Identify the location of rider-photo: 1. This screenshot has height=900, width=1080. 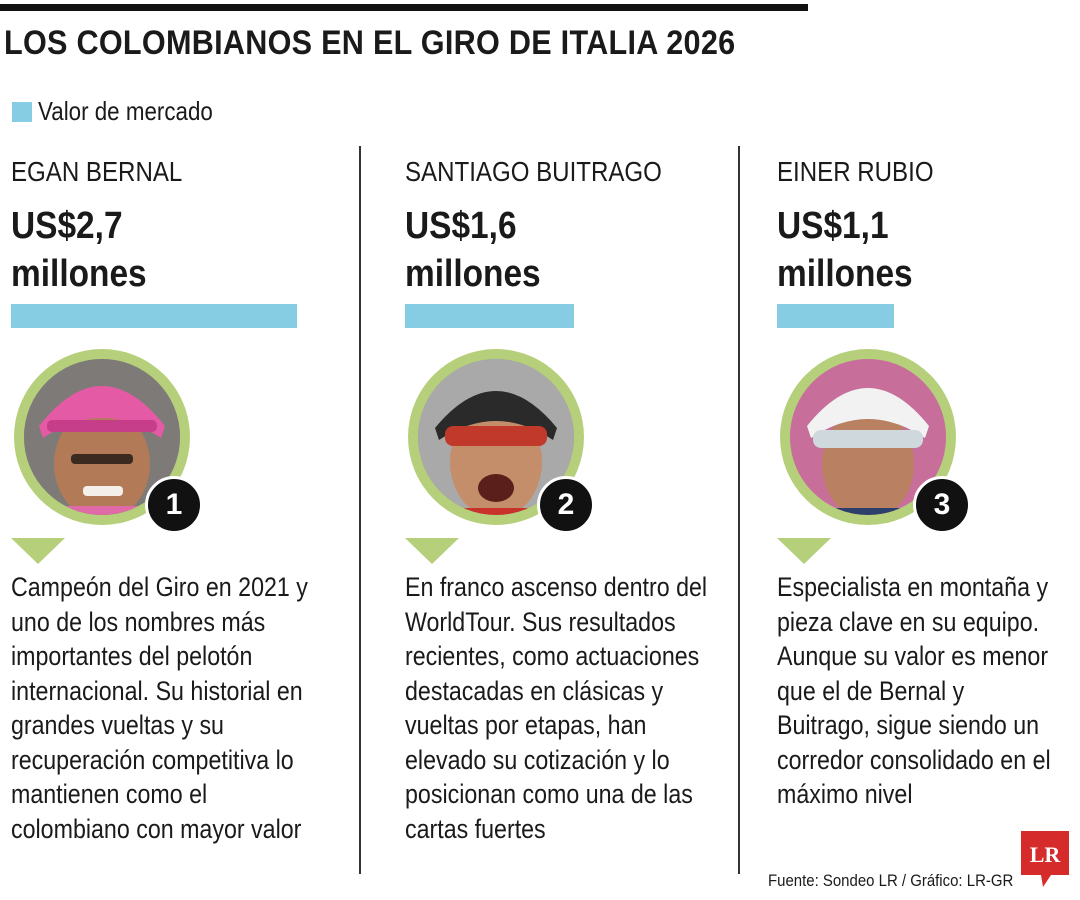
(107, 440).